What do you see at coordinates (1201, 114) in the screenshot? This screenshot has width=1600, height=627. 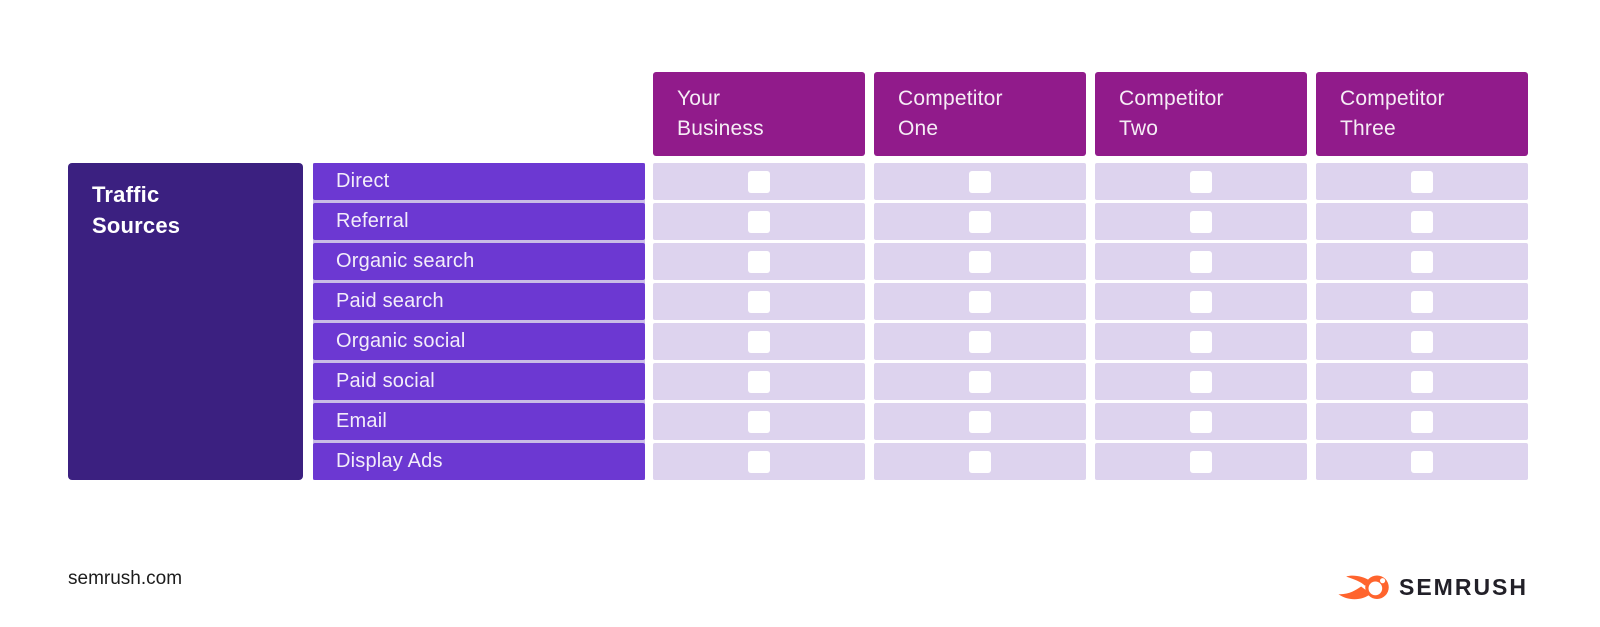 I see `column-header: Competitor Two` at bounding box center [1201, 114].